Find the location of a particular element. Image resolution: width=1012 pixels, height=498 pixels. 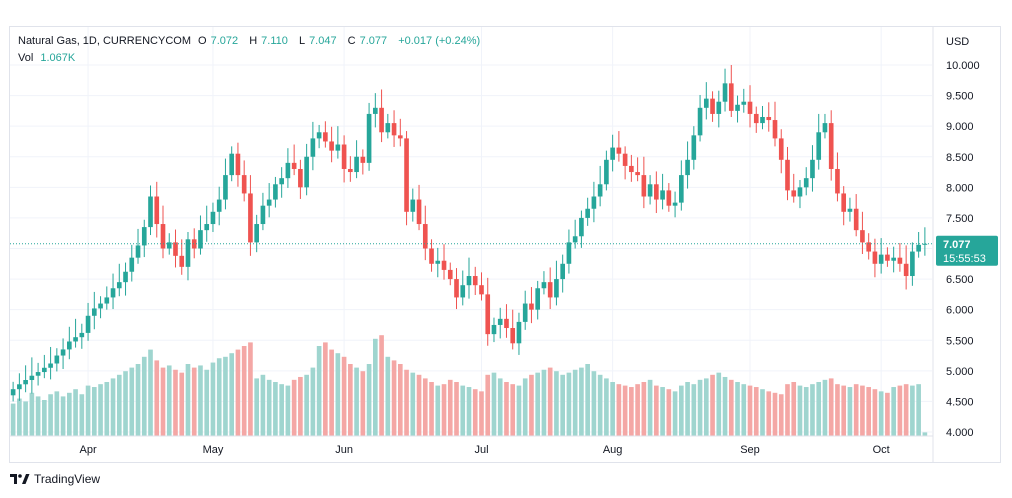

low-value: L 7.047 is located at coordinates (320, 41).